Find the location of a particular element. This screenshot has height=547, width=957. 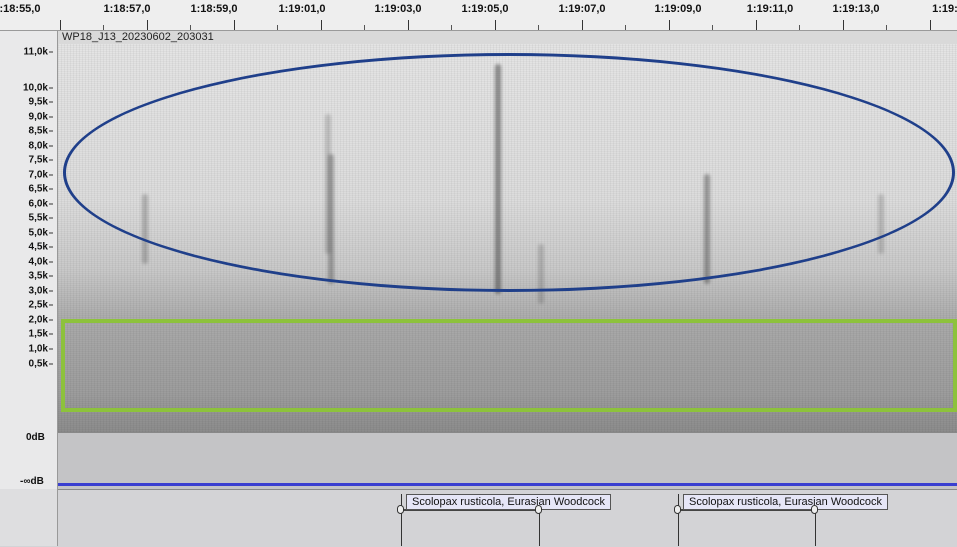

frequency-label: 10,0k is located at coordinates (38, 88).